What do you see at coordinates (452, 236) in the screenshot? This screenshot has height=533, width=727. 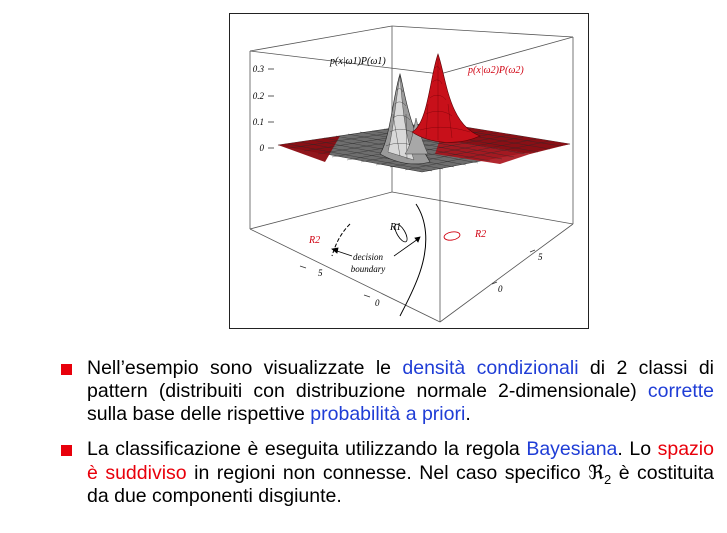 I see `class2-contour` at bounding box center [452, 236].